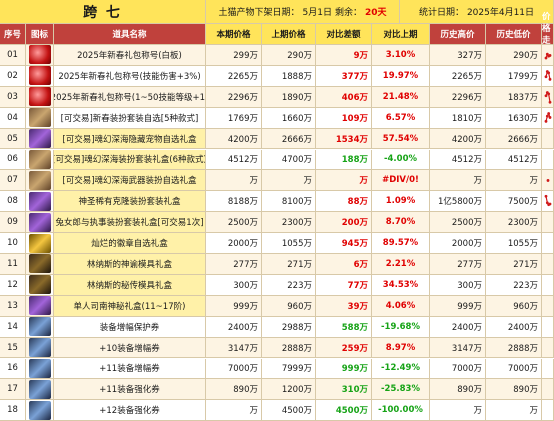 This screenshot has width=554, height=421. I want to click on cell-history-low: 2400万, so click(514, 327).